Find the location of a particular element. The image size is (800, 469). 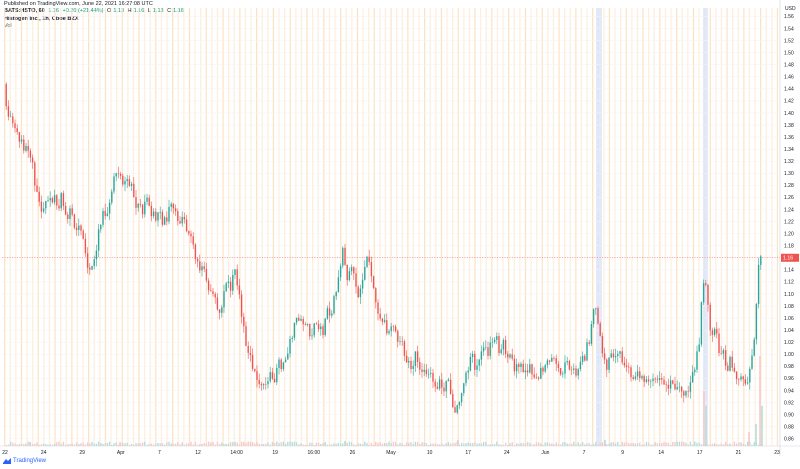

price-tick-label: 1.12 is located at coordinates (789, 283).